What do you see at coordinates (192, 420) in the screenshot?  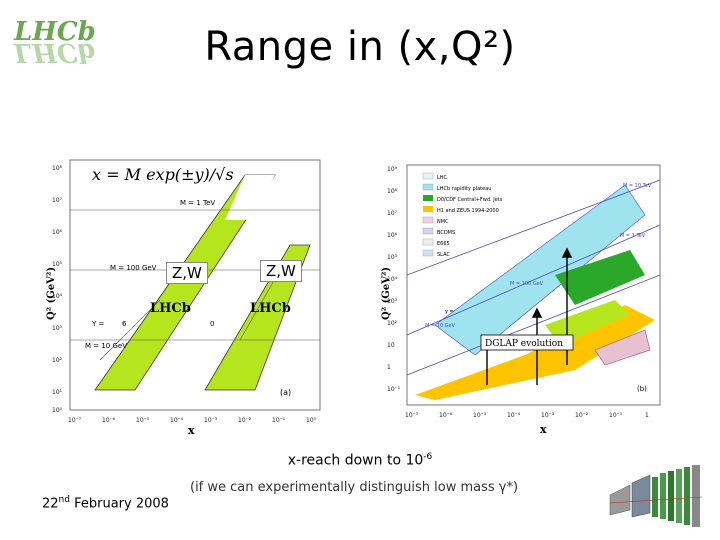 I see `left-x-ticks: 10⁻⁷ 10⁻⁶ 10⁻⁵ 10⁻⁴ 10⁻³ 10⁻² 10⁻¹ 10⁰` at bounding box center [192, 420].